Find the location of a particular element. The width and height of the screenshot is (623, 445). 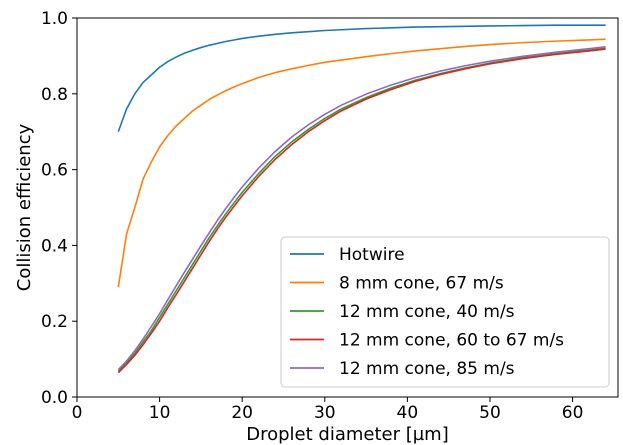

x-tick-label: 50 is located at coordinates (490, 413).